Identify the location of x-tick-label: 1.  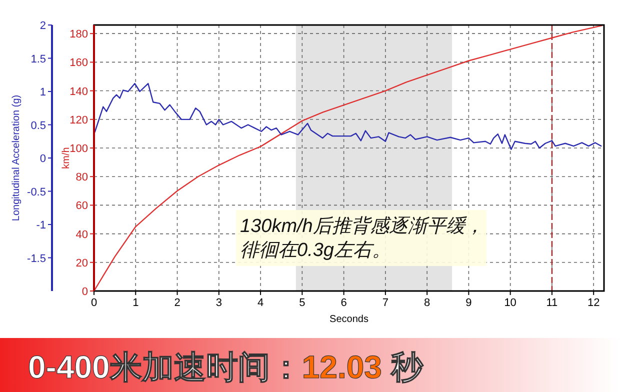
(135, 303).